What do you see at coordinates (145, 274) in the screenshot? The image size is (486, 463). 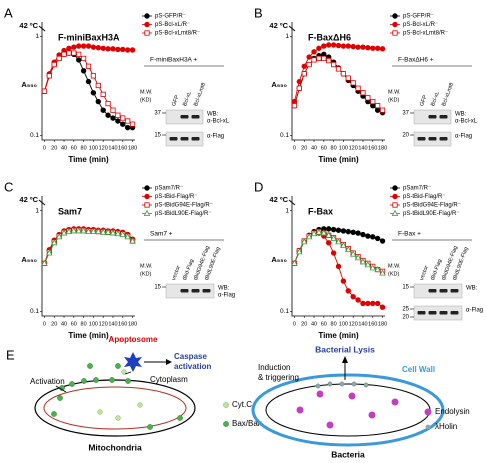 I see `mw-title: (KD)` at bounding box center [145, 274].